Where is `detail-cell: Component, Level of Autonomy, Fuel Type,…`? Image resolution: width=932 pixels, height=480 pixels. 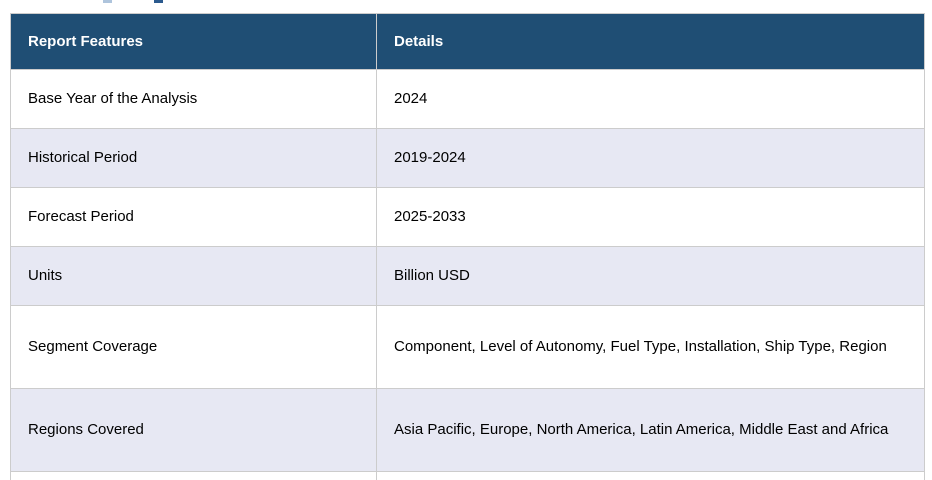 detail-cell: Component, Level of Autonomy, Fuel Type,… is located at coordinates (650, 347).